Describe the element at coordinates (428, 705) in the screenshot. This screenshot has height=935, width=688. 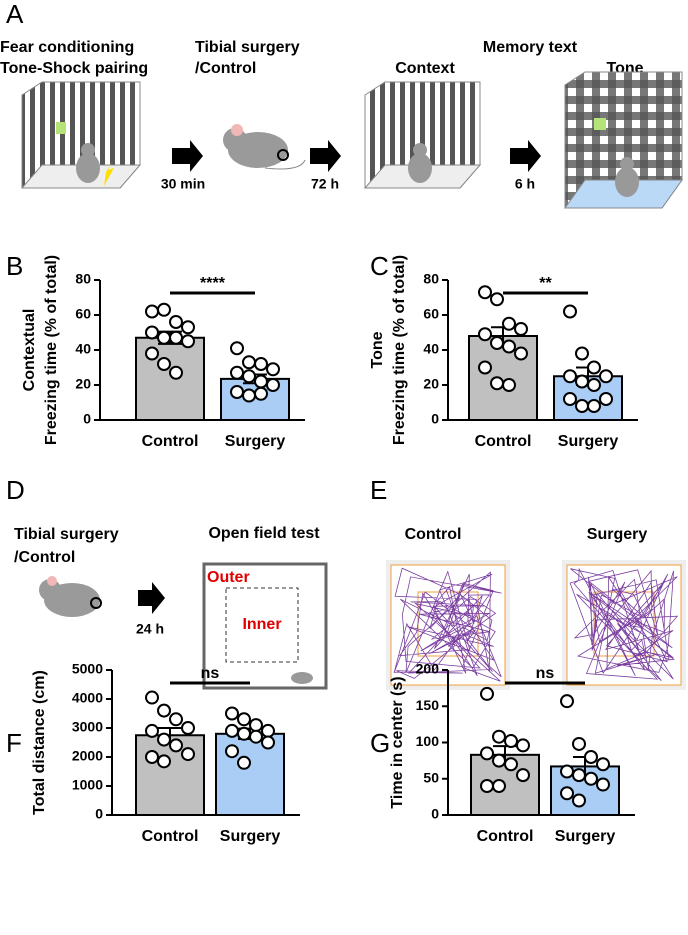
I see `y-tick-label: 150` at that location.